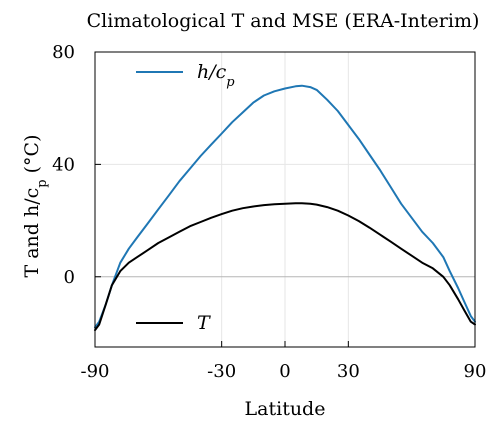  What do you see at coordinates (95, 371) in the screenshot?
I see `x-tick-label: -90` at bounding box center [95, 371].